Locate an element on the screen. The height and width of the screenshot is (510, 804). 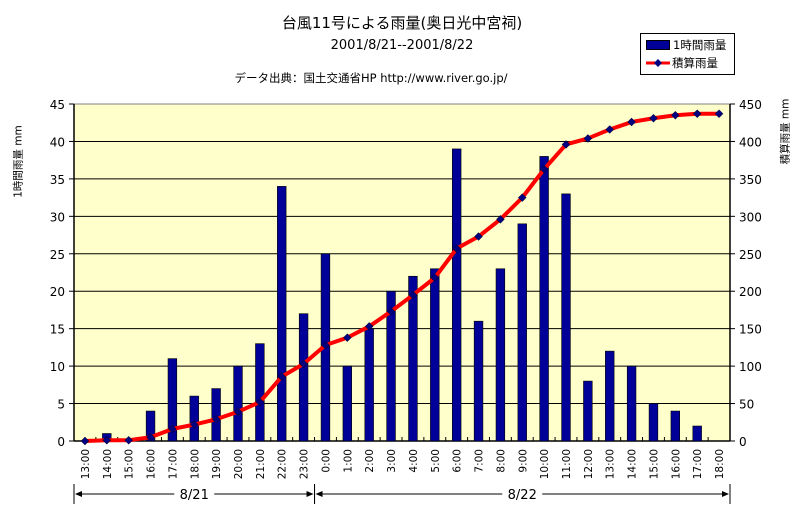
legend-entry-hourly: 1時間雨量 is located at coordinates (686, 45).